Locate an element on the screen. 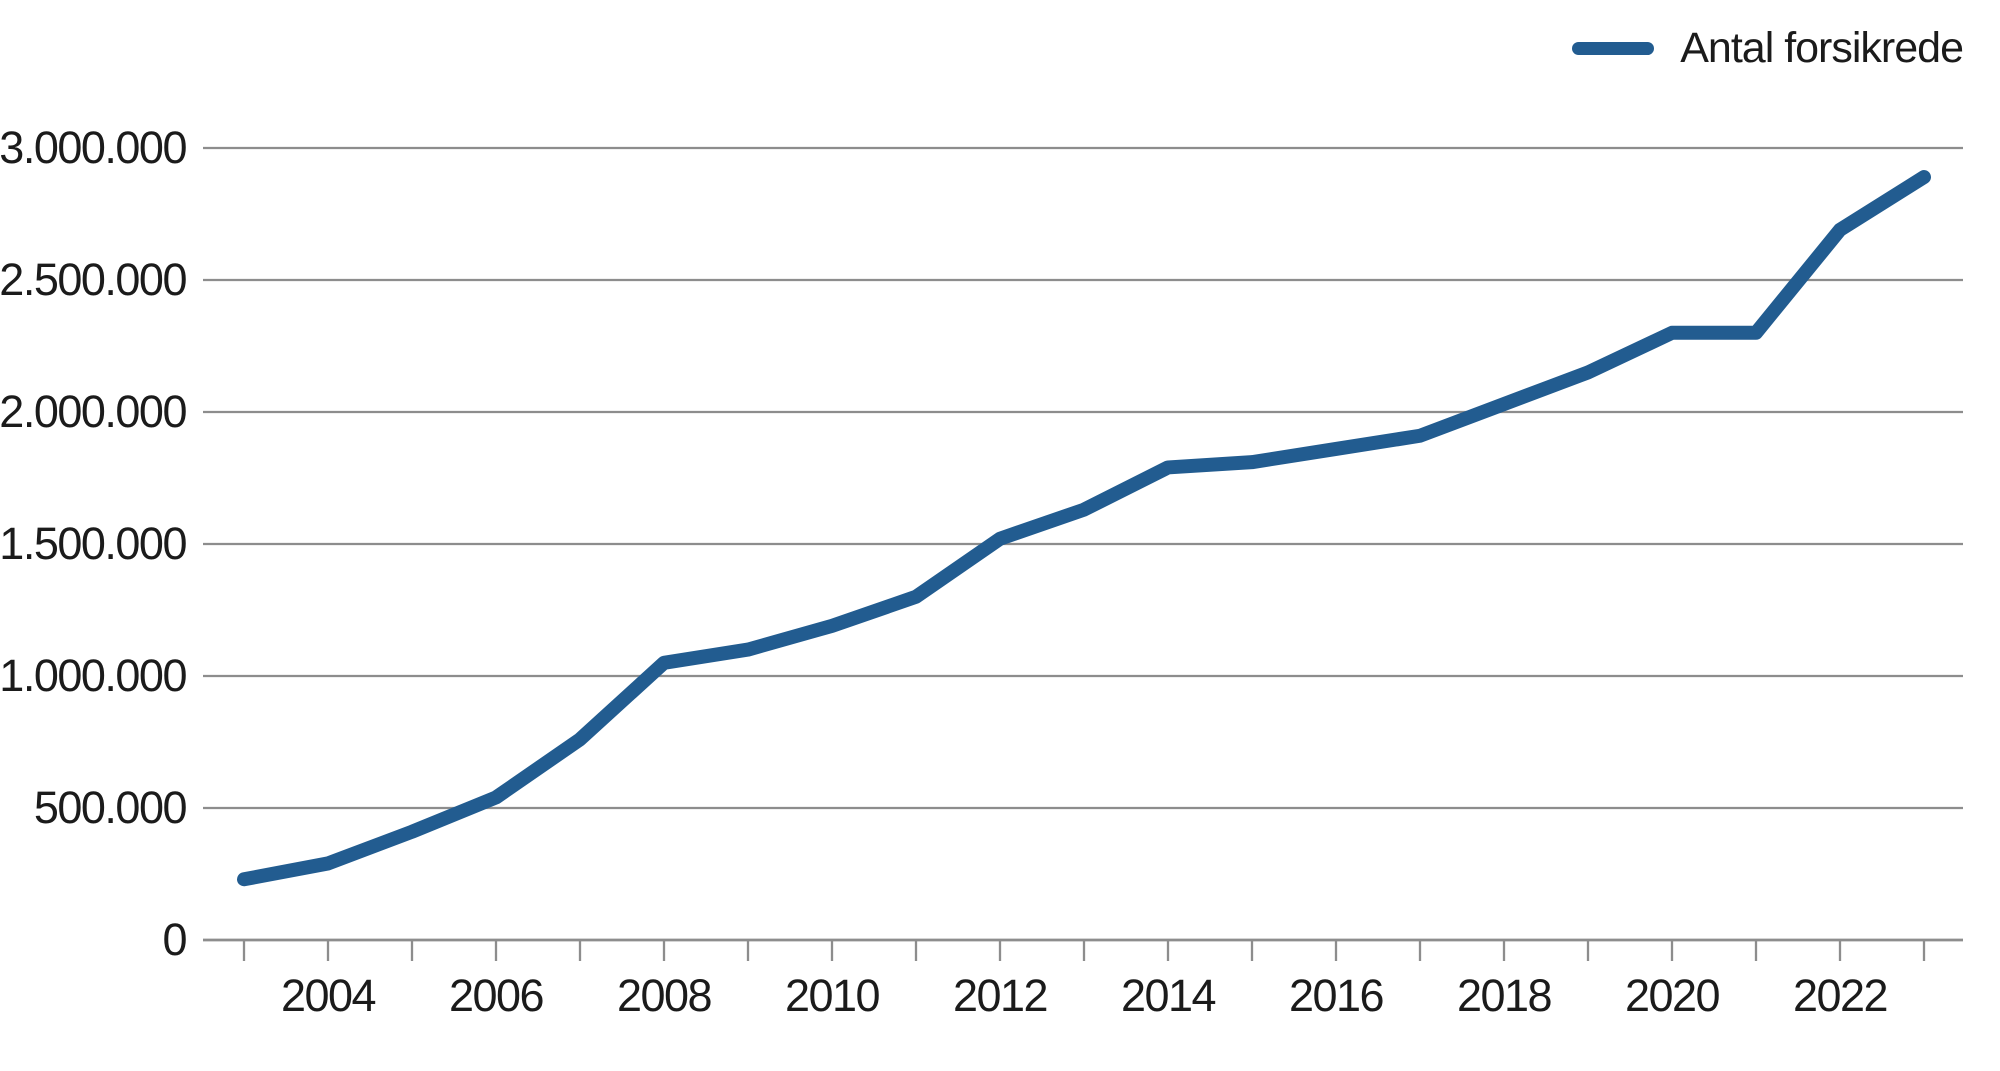 The width and height of the screenshot is (2000, 1071). x-tick-label: 2006 is located at coordinates (496, 995).